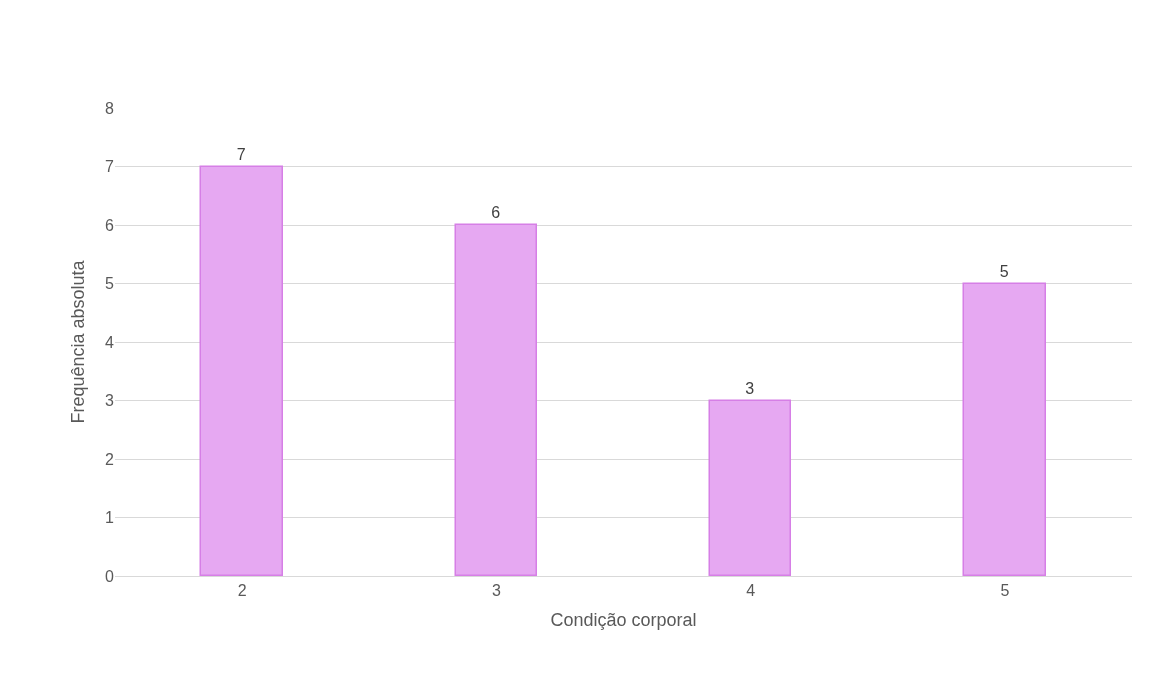 The height and width of the screenshot is (690, 1152). Describe the element at coordinates (110, 342) in the screenshot. I see `y-tick-label: 4` at that location.